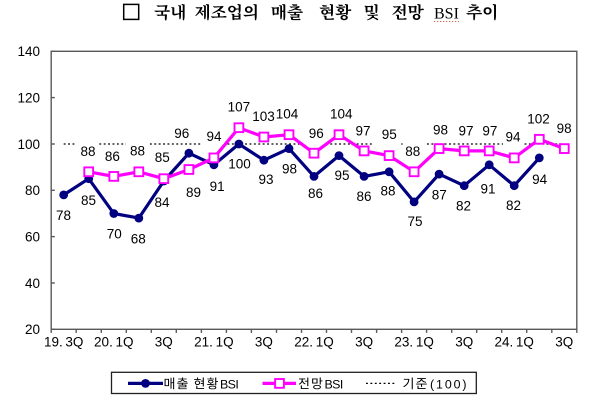  I want to click on svg-text: 120, so click(28, 97).